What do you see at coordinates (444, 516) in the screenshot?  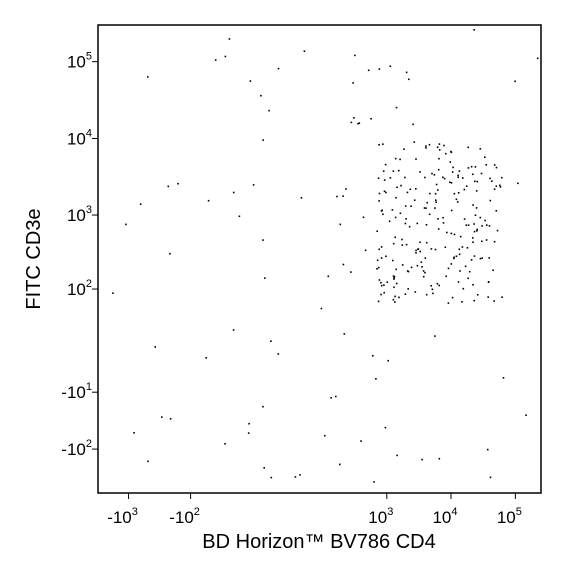 I see `x-tick-label-3: 104` at bounding box center [444, 516].